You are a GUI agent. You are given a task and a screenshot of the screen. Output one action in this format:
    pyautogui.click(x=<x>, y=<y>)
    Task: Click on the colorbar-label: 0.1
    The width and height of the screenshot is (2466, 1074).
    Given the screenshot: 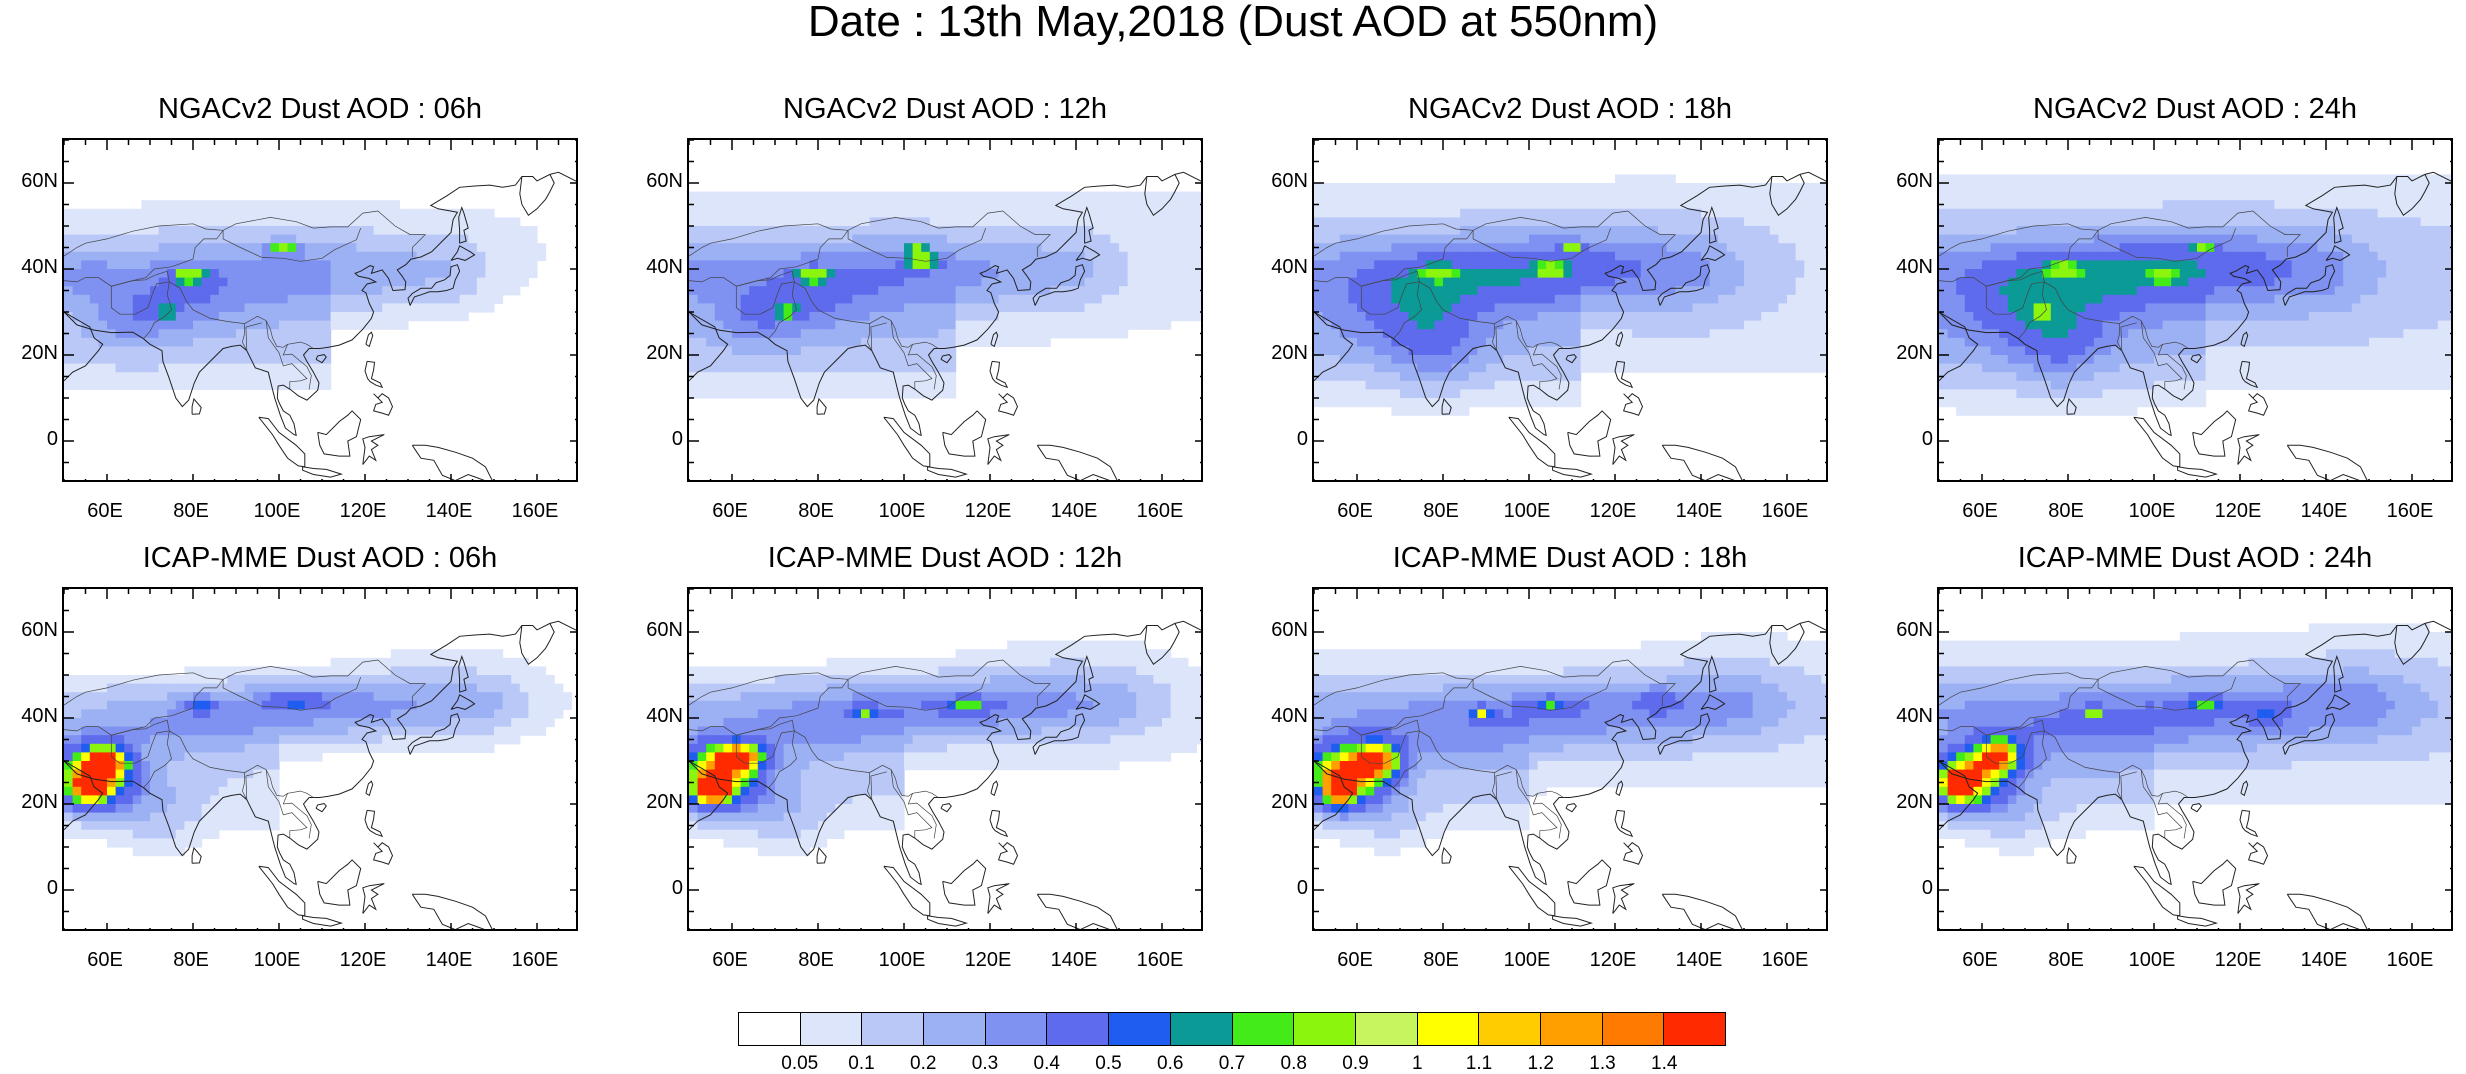 What is the action you would take?
    pyautogui.click(x=862, y=1064)
    